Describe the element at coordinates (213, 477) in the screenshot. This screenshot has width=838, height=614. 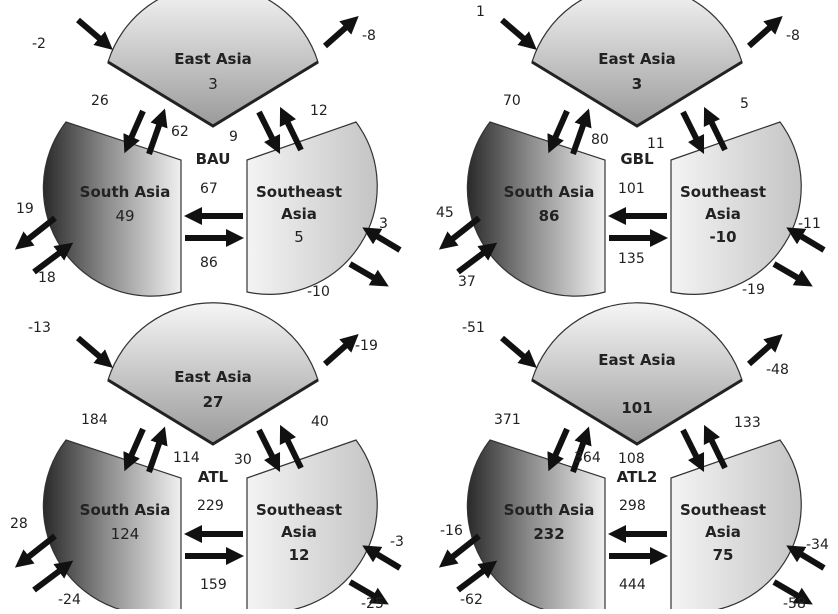
I see `scenario-label: ATL` at that location.